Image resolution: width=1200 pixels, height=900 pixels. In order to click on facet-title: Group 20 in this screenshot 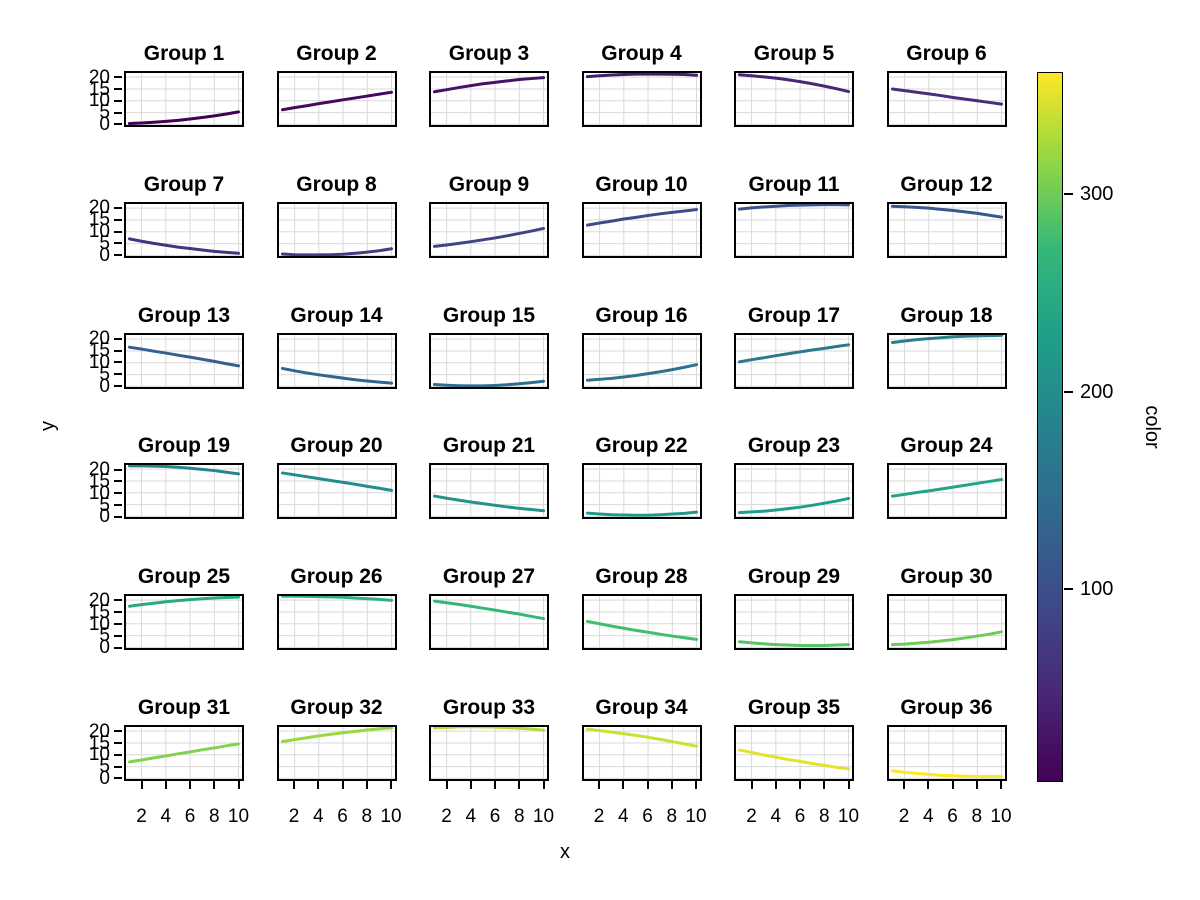, I will do `click(336, 446)`.